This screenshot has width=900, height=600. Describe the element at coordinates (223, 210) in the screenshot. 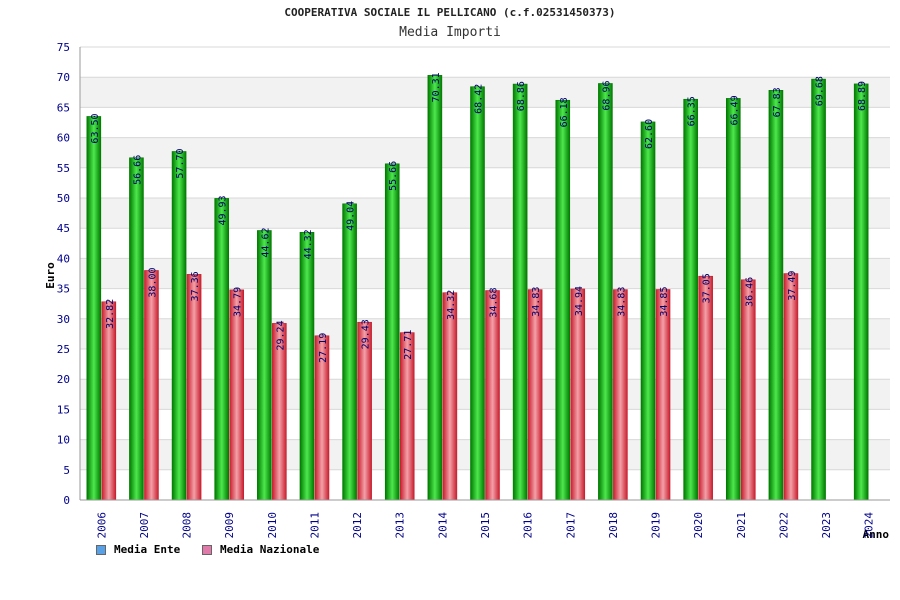

I see `data-label-ente: 49.93` at that location.